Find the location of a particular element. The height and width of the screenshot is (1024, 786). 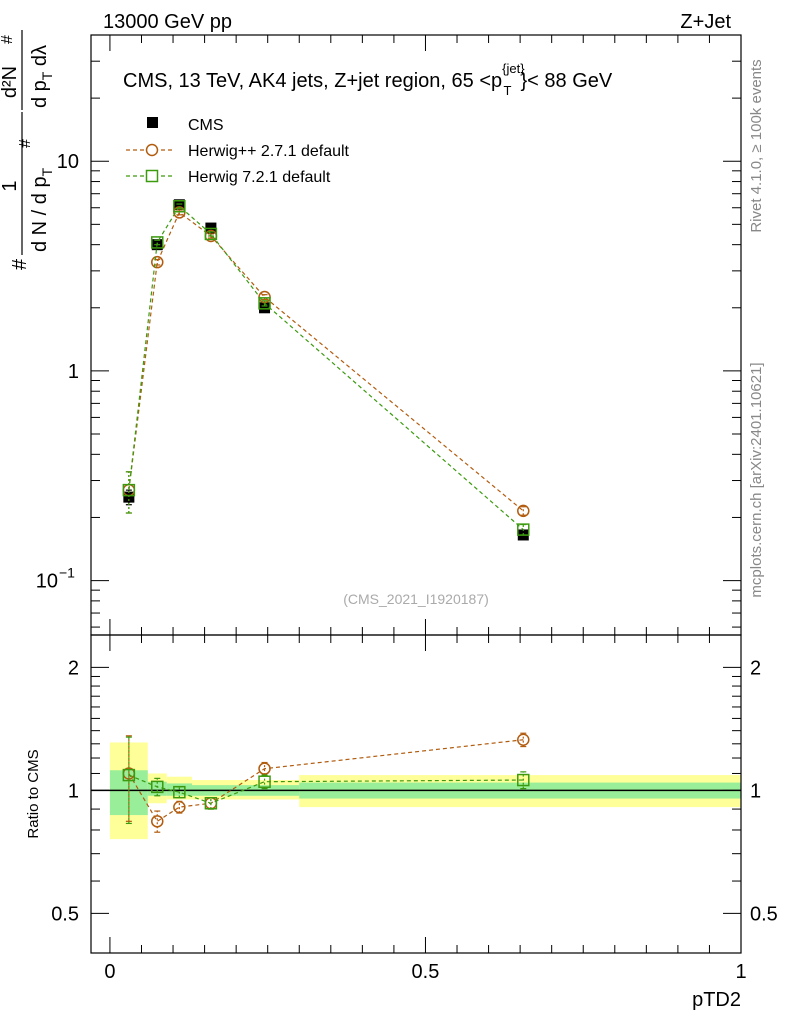

analysis-watermark: (CMS_2021_I1920187) is located at coordinates (416, 599).